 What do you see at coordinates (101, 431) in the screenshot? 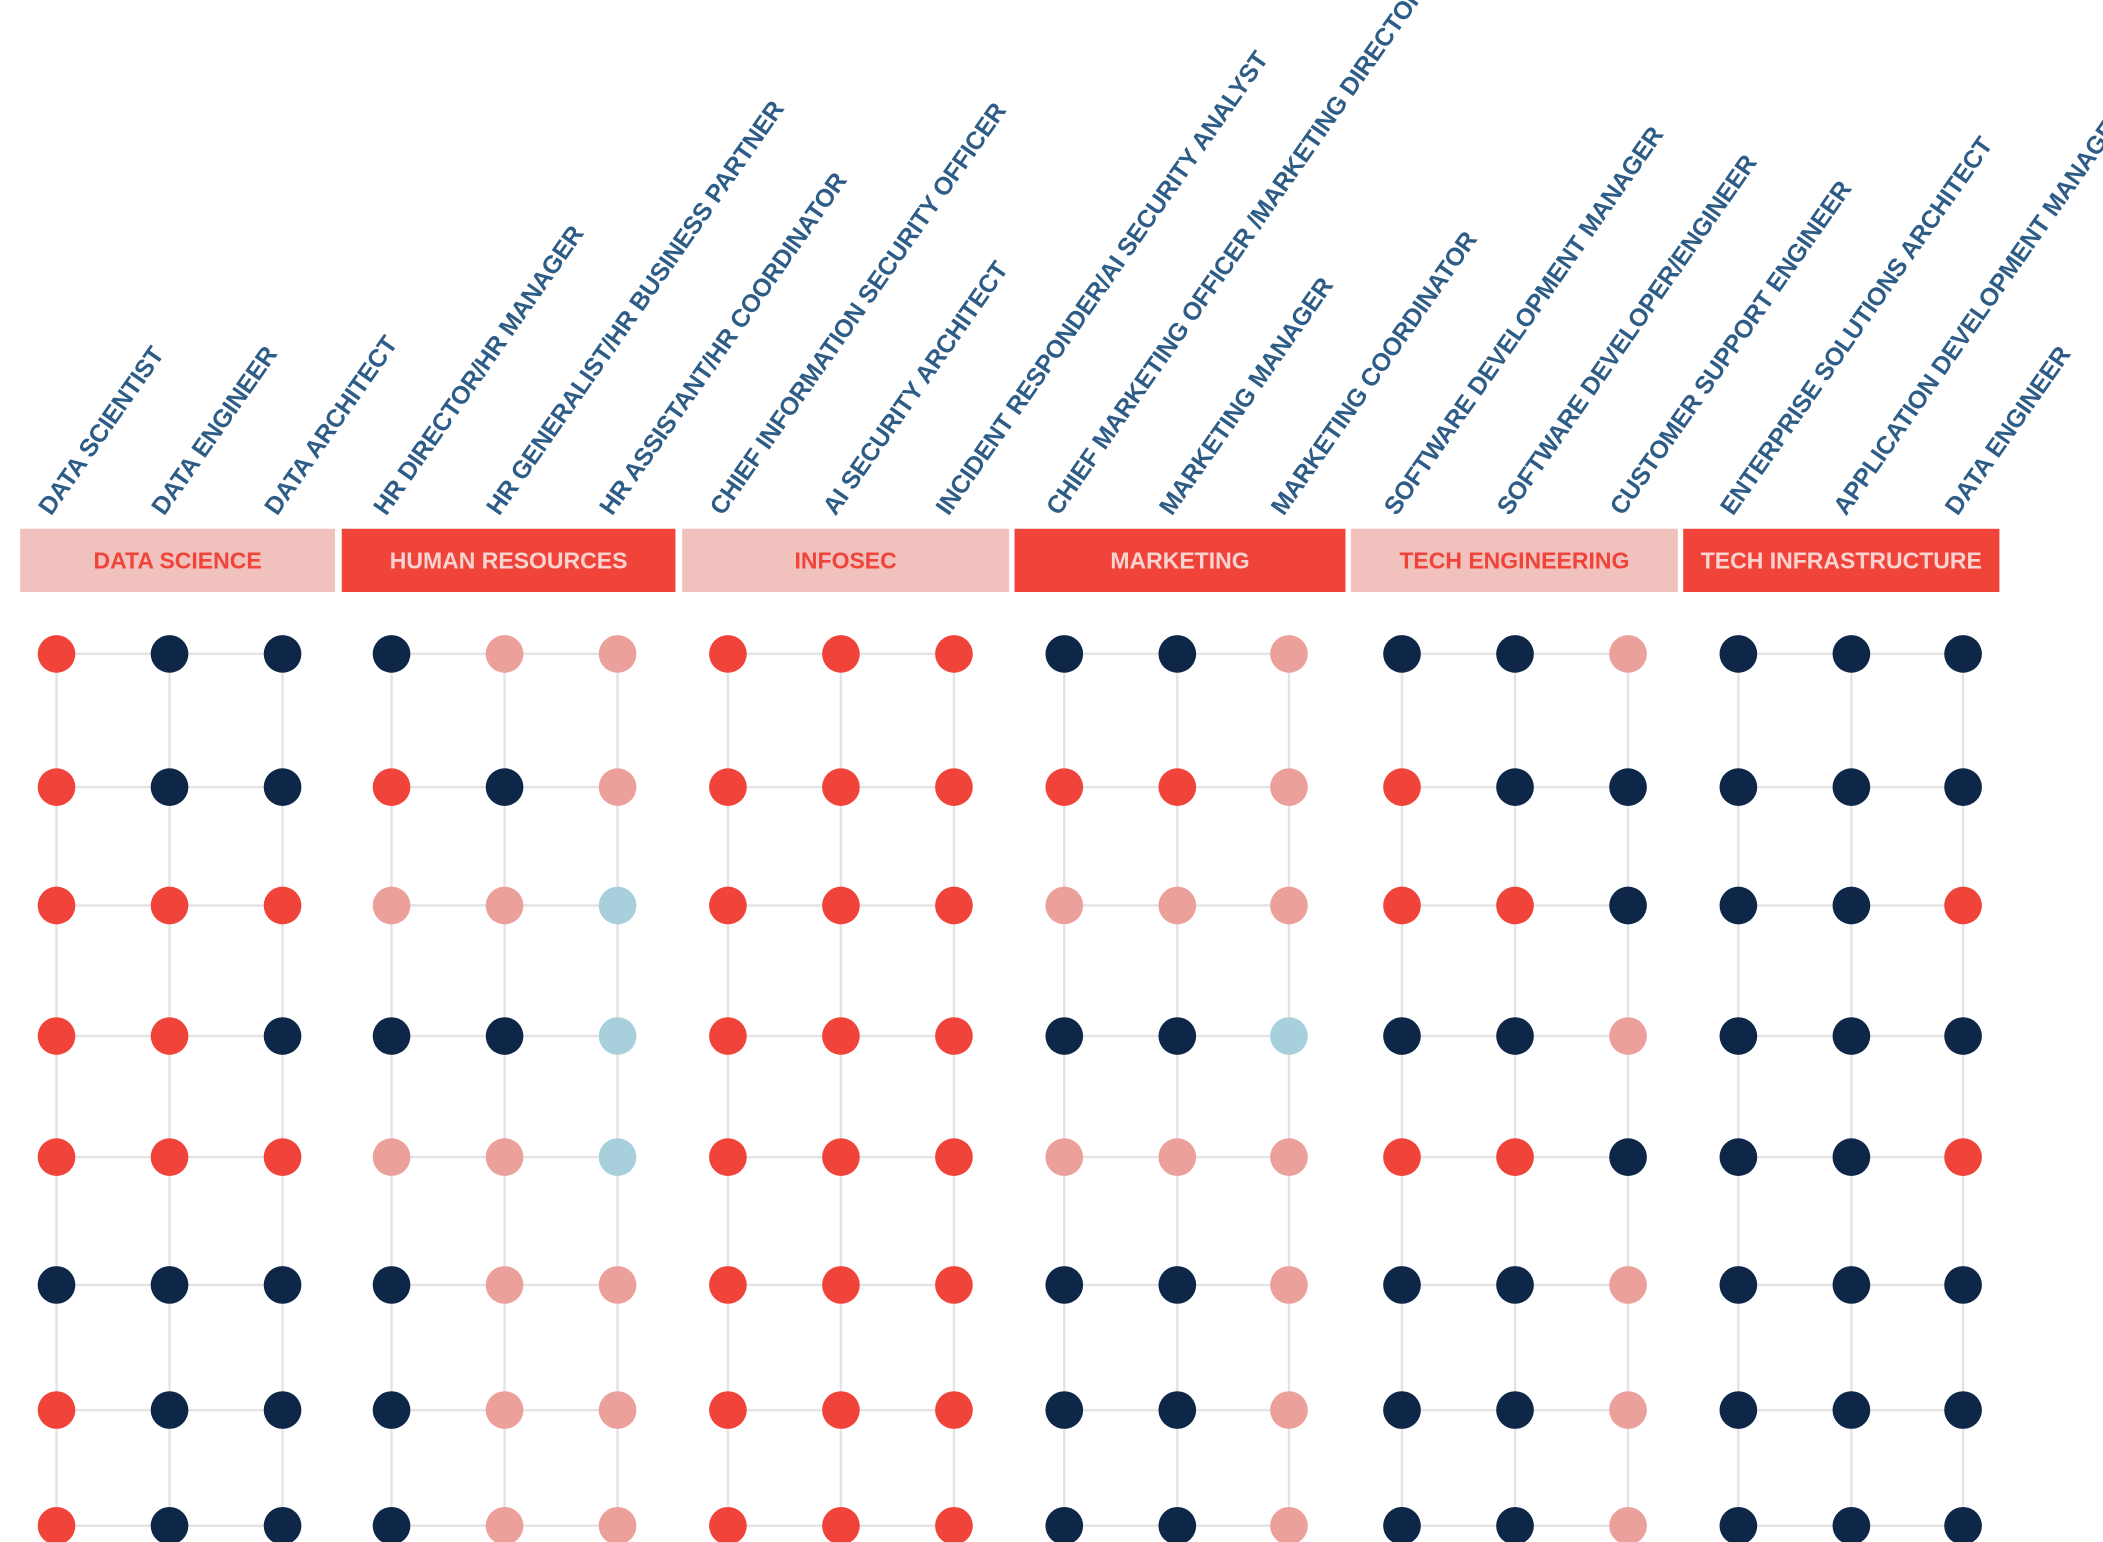
I see `role-label: DATA SCIENTIST` at bounding box center [101, 431].